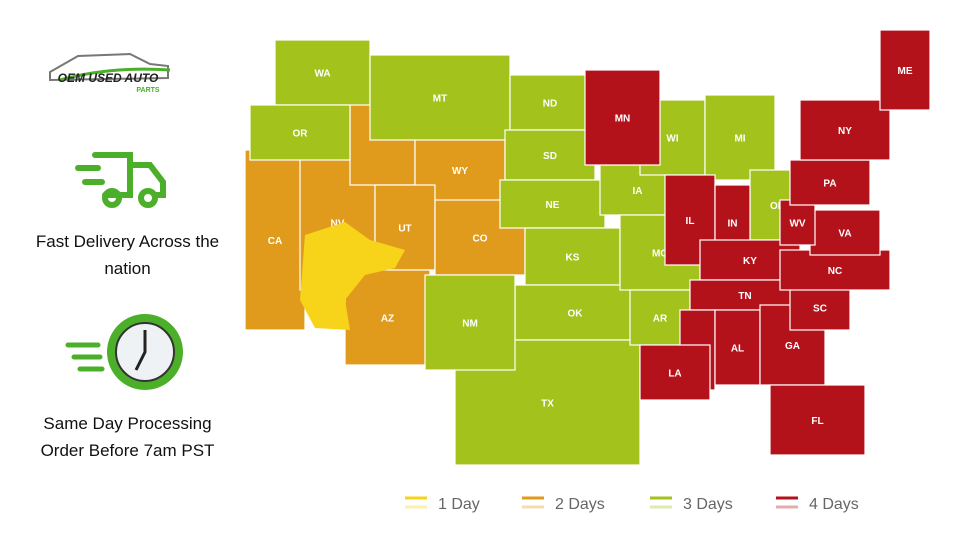  What do you see at coordinates (660, 254) in the screenshot?
I see `state-label: MO` at bounding box center [660, 254].